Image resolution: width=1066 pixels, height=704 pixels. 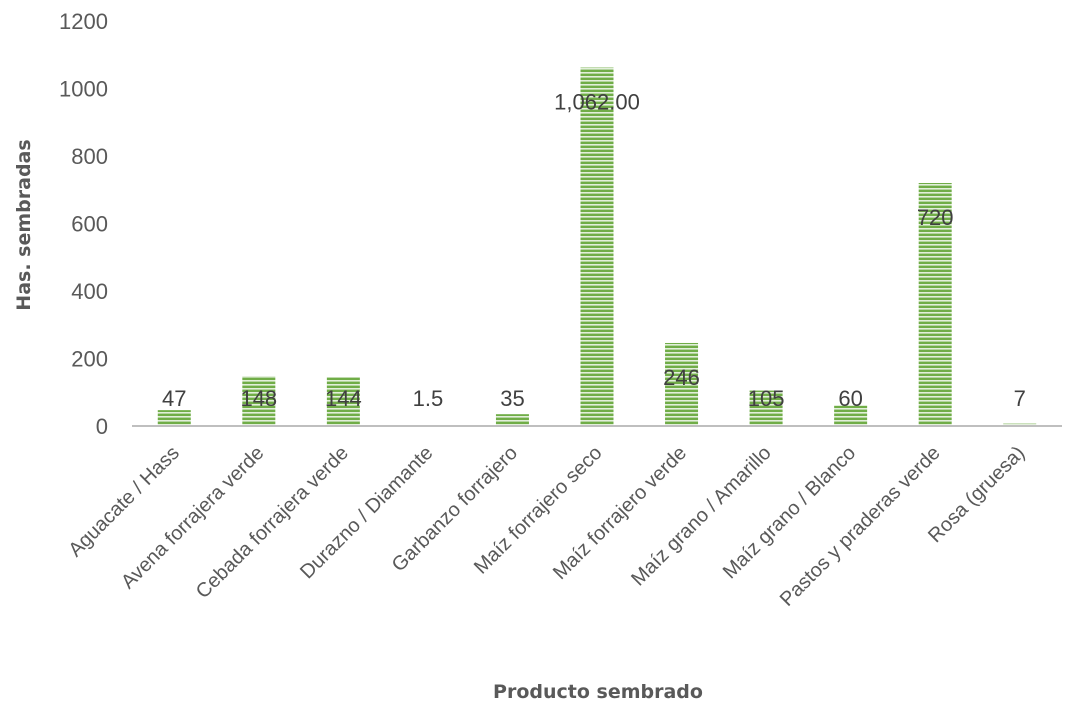 I want to click on y-axis-ticks: 0 200 400 600 800 1000 1200, so click(x=83, y=224).